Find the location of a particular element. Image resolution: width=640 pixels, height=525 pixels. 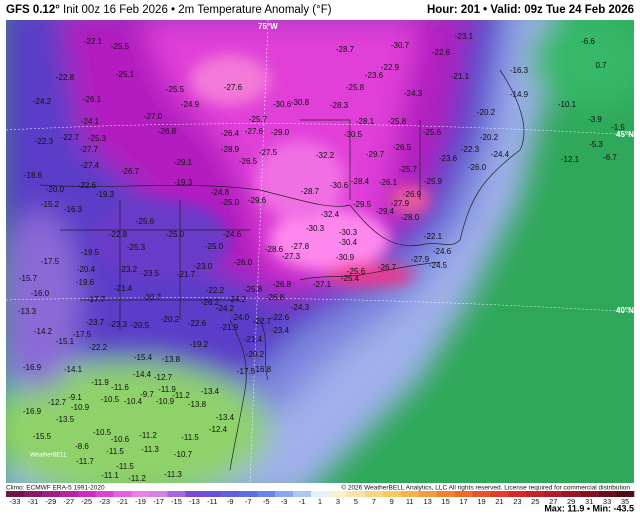

anomaly-value: -13.5 is located at coordinates (65, 419).